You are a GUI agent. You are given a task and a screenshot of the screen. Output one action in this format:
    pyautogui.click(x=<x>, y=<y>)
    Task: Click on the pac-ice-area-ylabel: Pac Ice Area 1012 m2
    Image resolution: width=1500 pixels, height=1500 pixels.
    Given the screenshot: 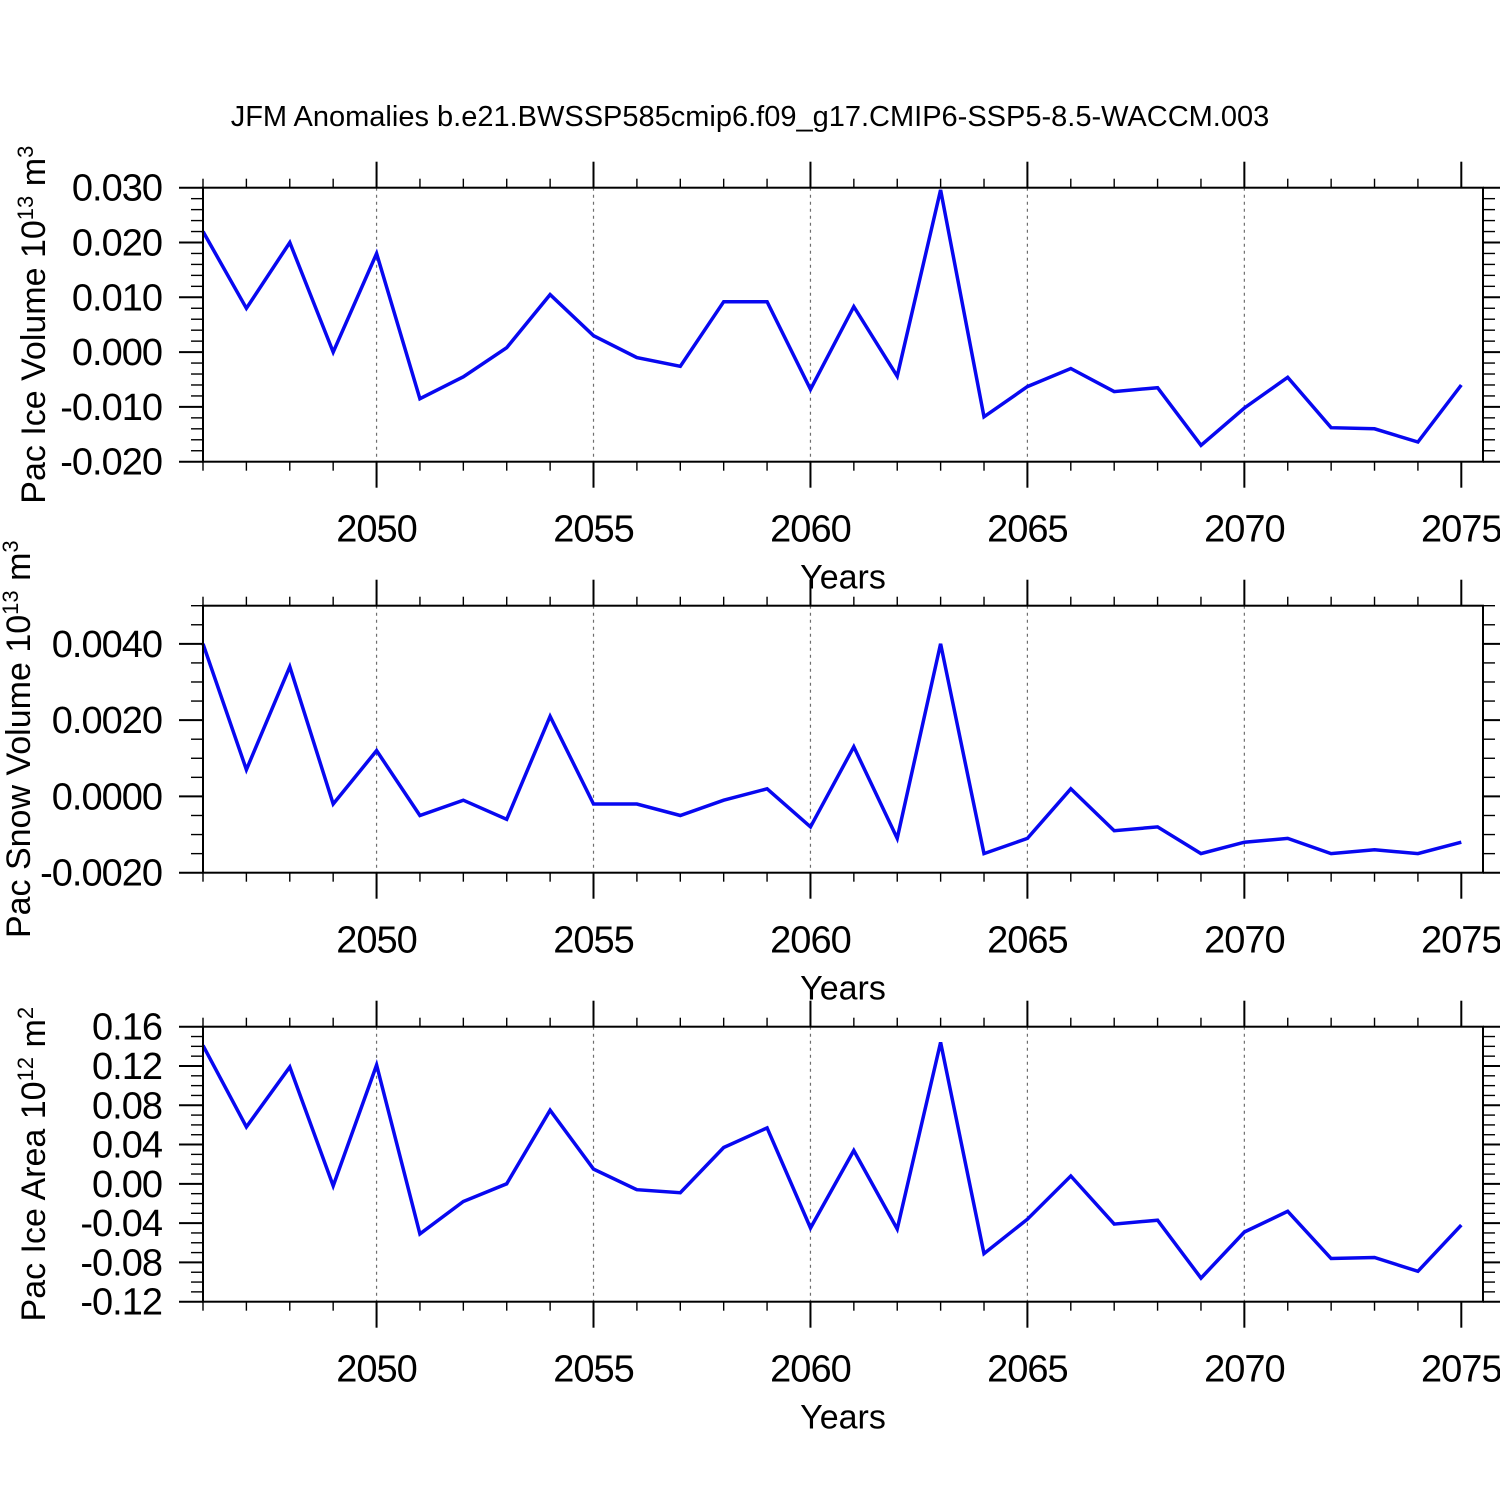 What is the action you would take?
    pyautogui.click(x=33, y=1164)
    